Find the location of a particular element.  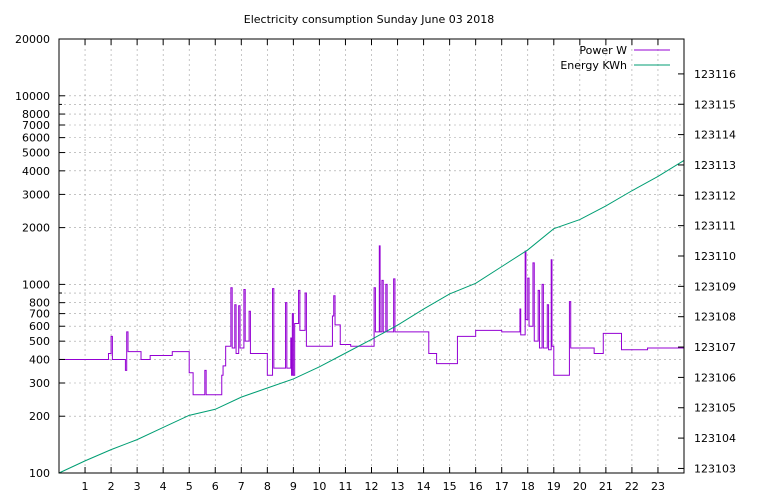

y-tick-label: 7000 is located at coordinates (36, 125).